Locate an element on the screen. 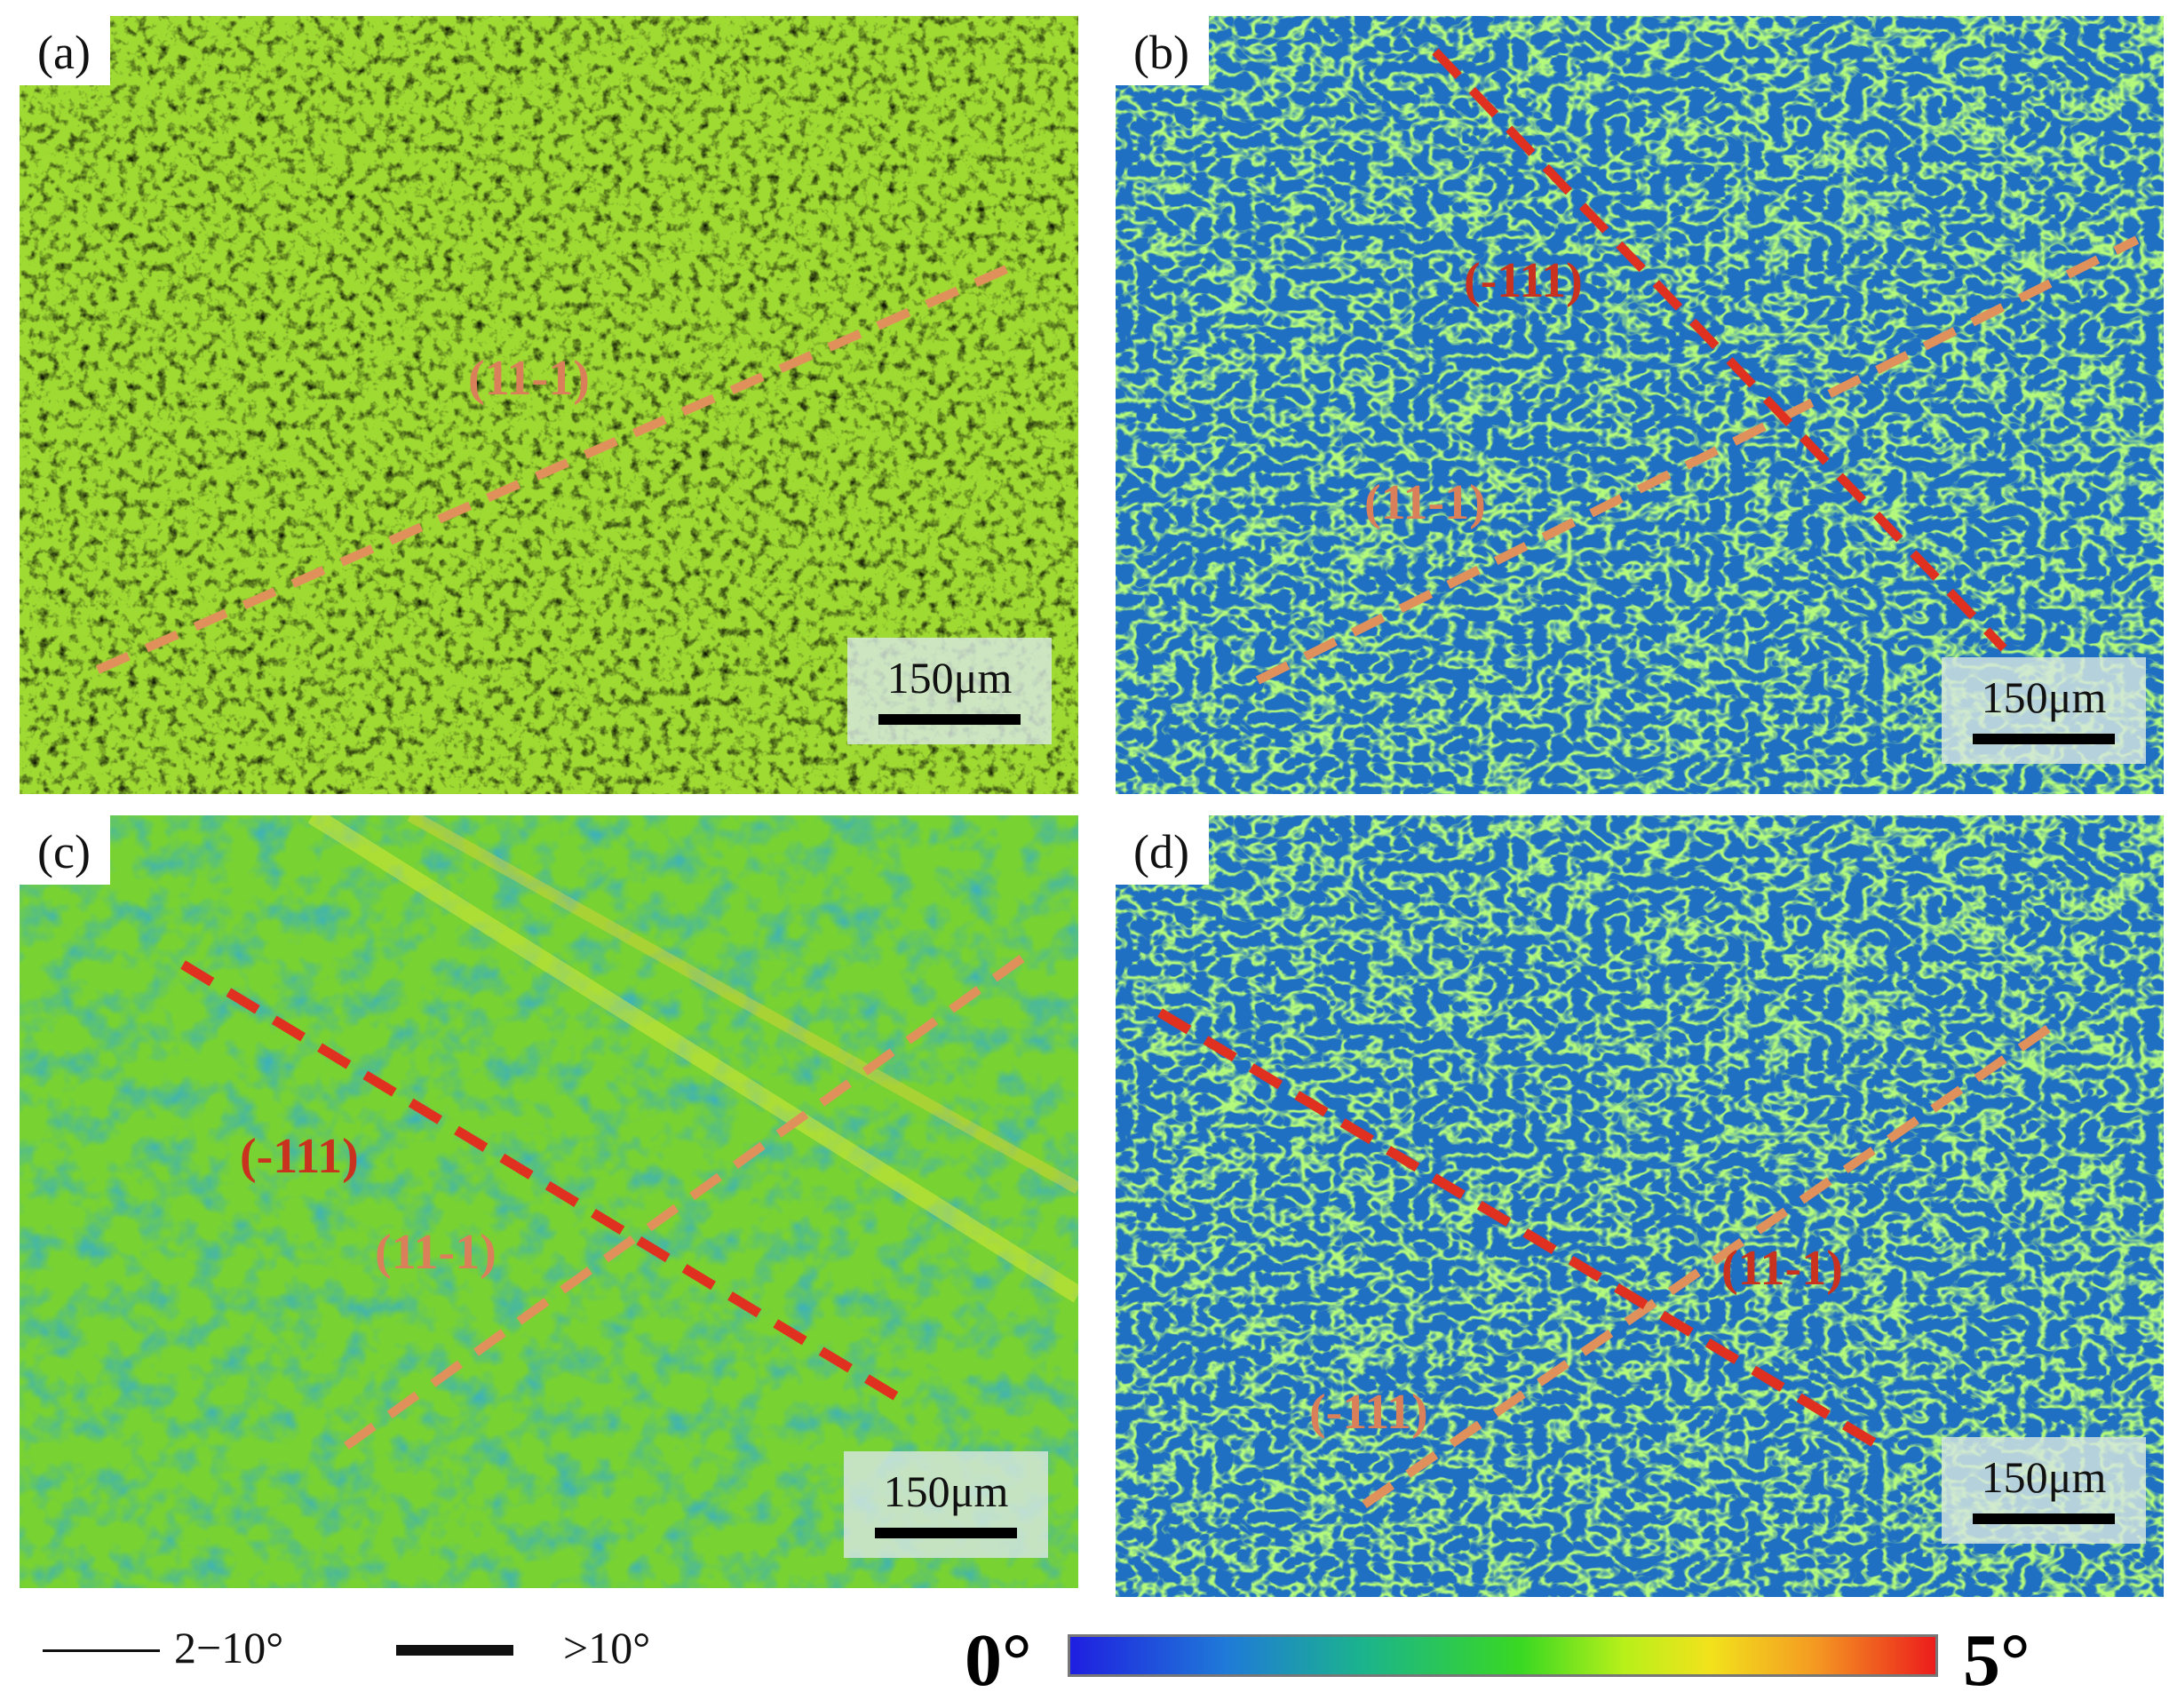 The image size is (2177, 1708). panel-label: (d) is located at coordinates (1163, 850).